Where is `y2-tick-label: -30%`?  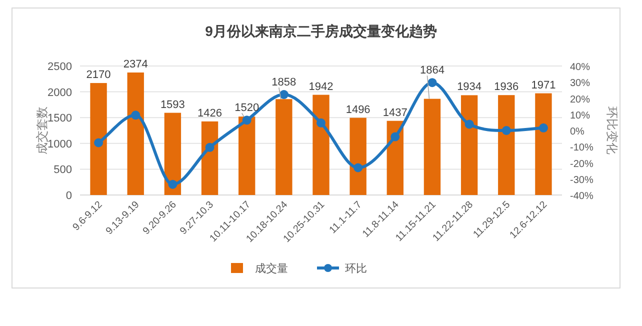 y2-tick-label: -30% is located at coordinates (582, 180).